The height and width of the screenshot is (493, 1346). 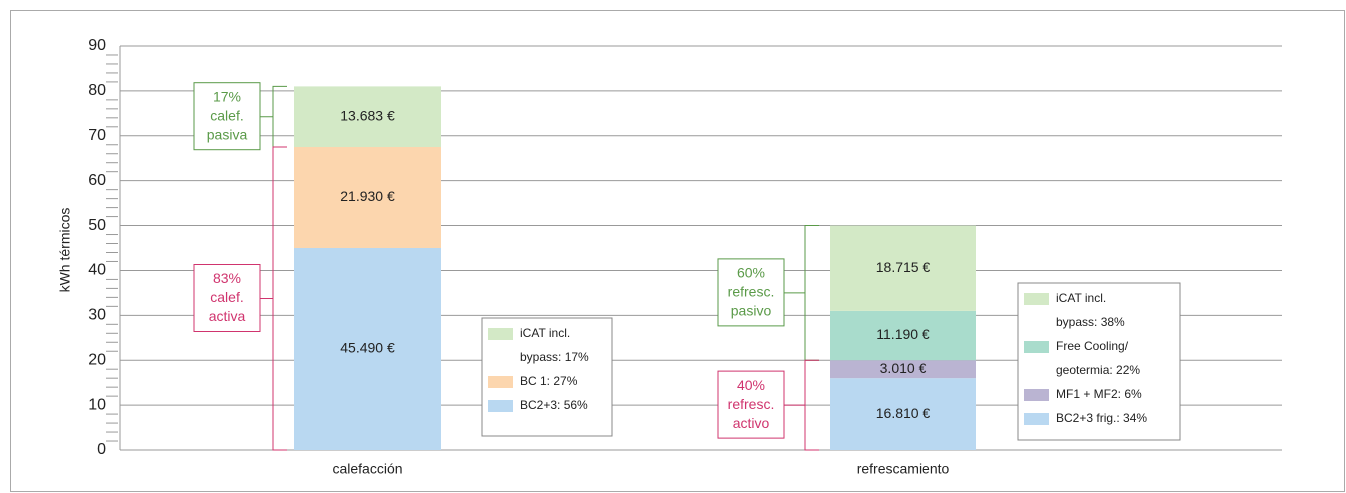 What do you see at coordinates (97, 270) in the screenshot?
I see `y-tick-label: 40` at bounding box center [97, 270].